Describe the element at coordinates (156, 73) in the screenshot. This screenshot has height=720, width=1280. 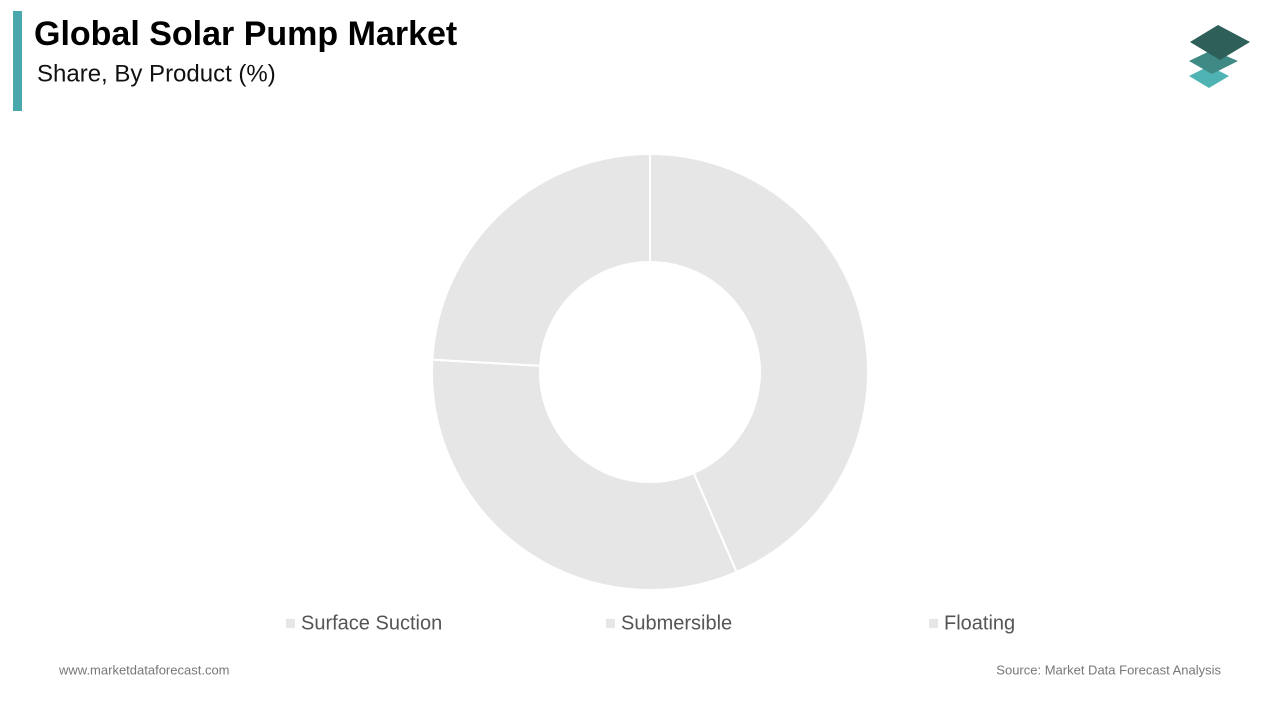
I see `chart-subtitle: Share, By Product (%)` at that location.